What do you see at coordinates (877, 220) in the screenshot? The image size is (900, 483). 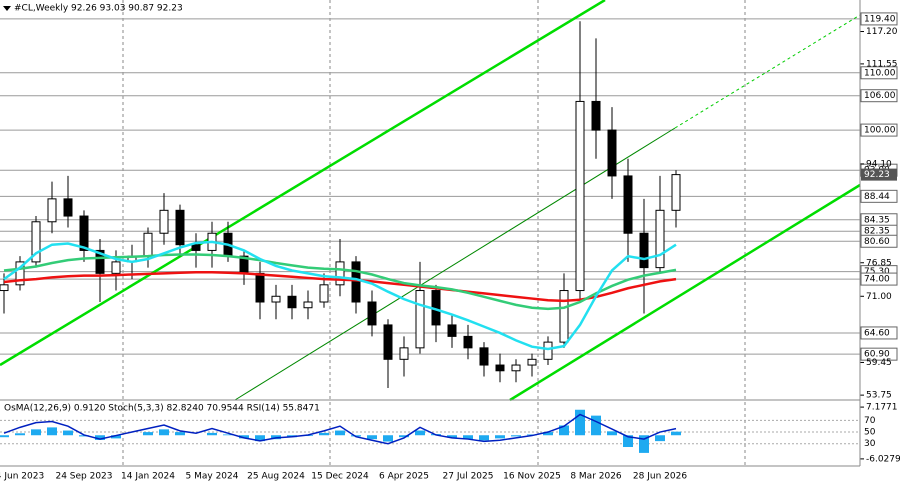 I see `level-label: 84.35` at bounding box center [877, 220].